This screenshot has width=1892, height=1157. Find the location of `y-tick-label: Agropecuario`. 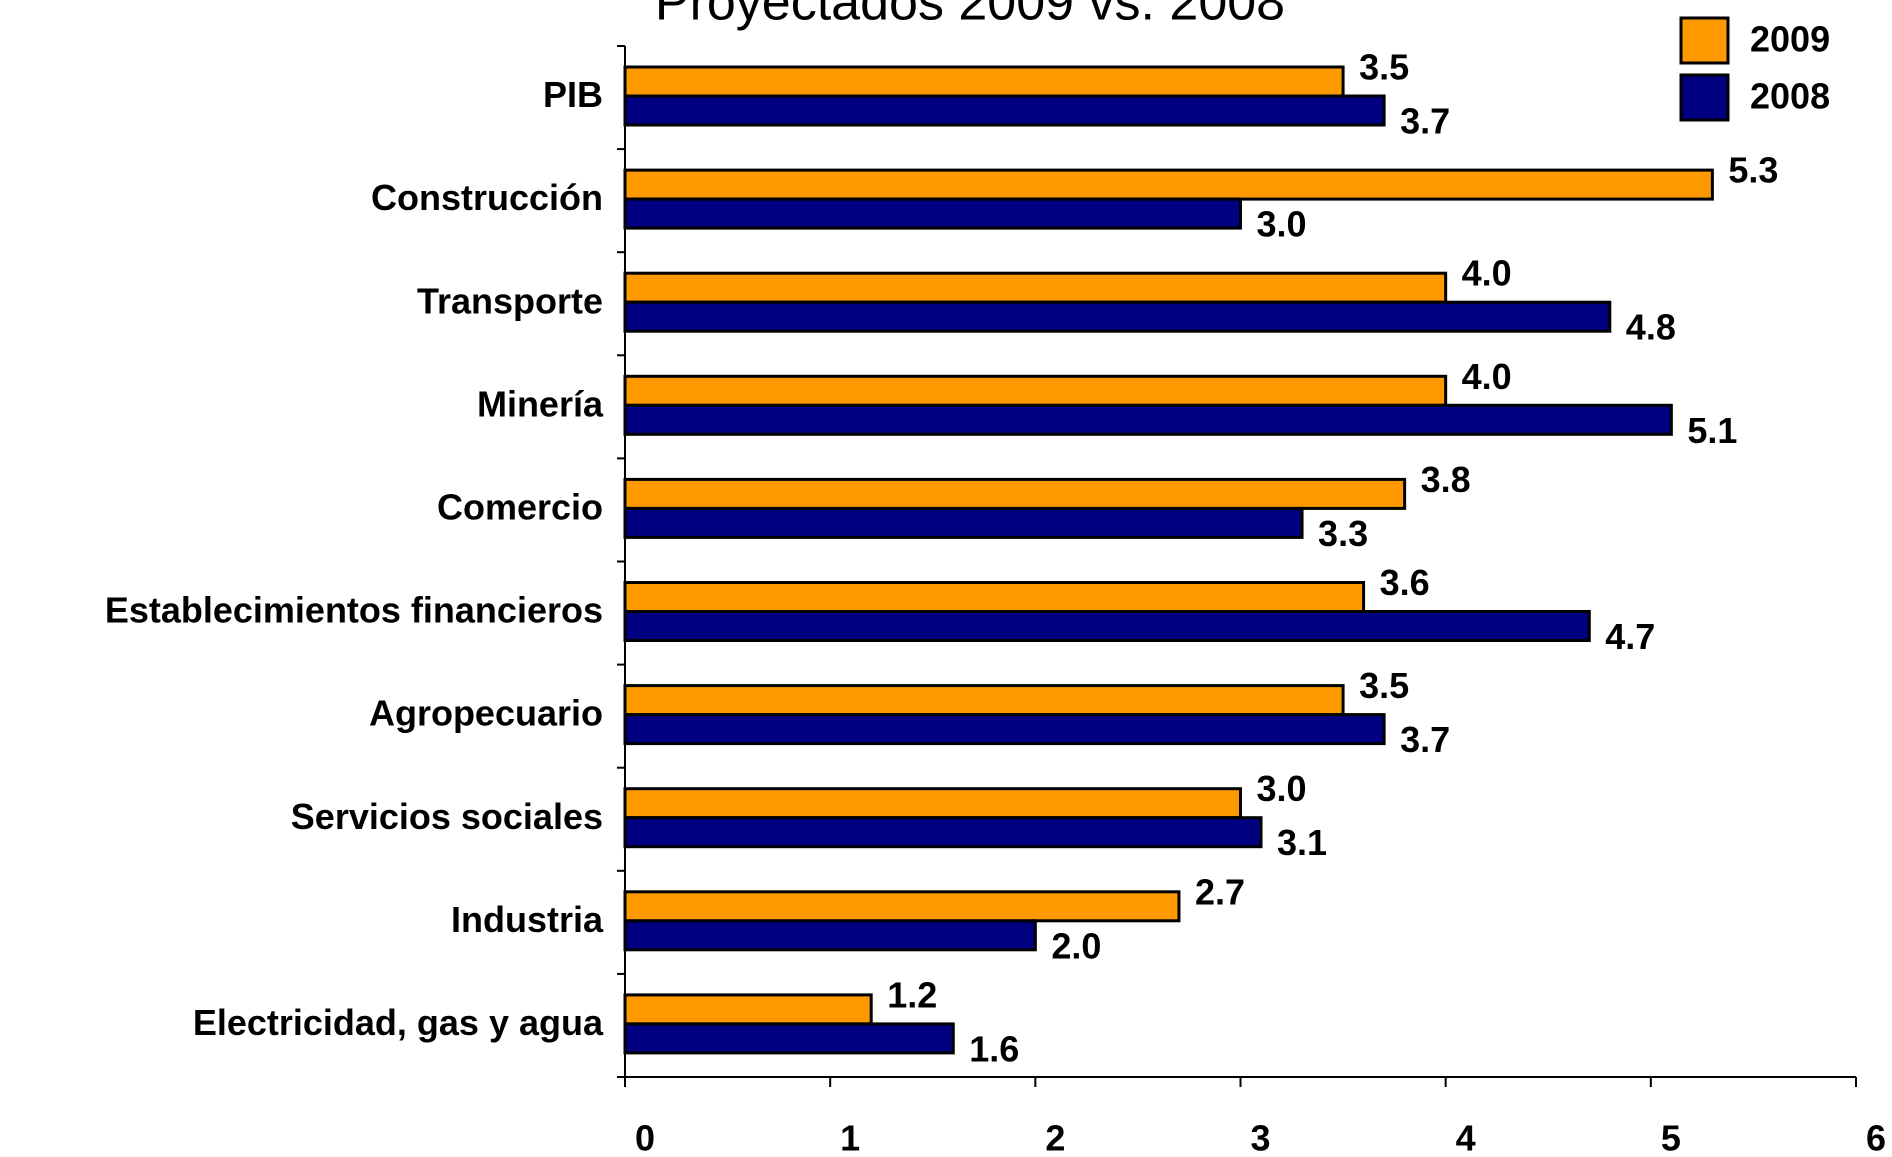

y-tick-label: Agropecuario is located at coordinates (486, 713).